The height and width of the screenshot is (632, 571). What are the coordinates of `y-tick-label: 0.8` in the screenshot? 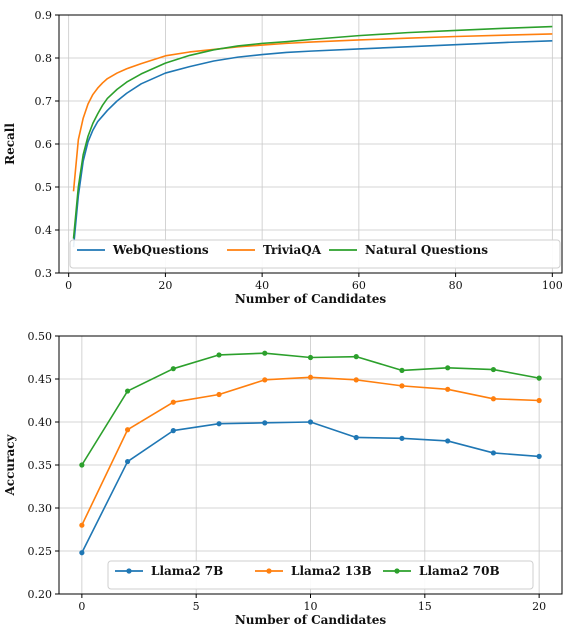 It's located at (44, 58).